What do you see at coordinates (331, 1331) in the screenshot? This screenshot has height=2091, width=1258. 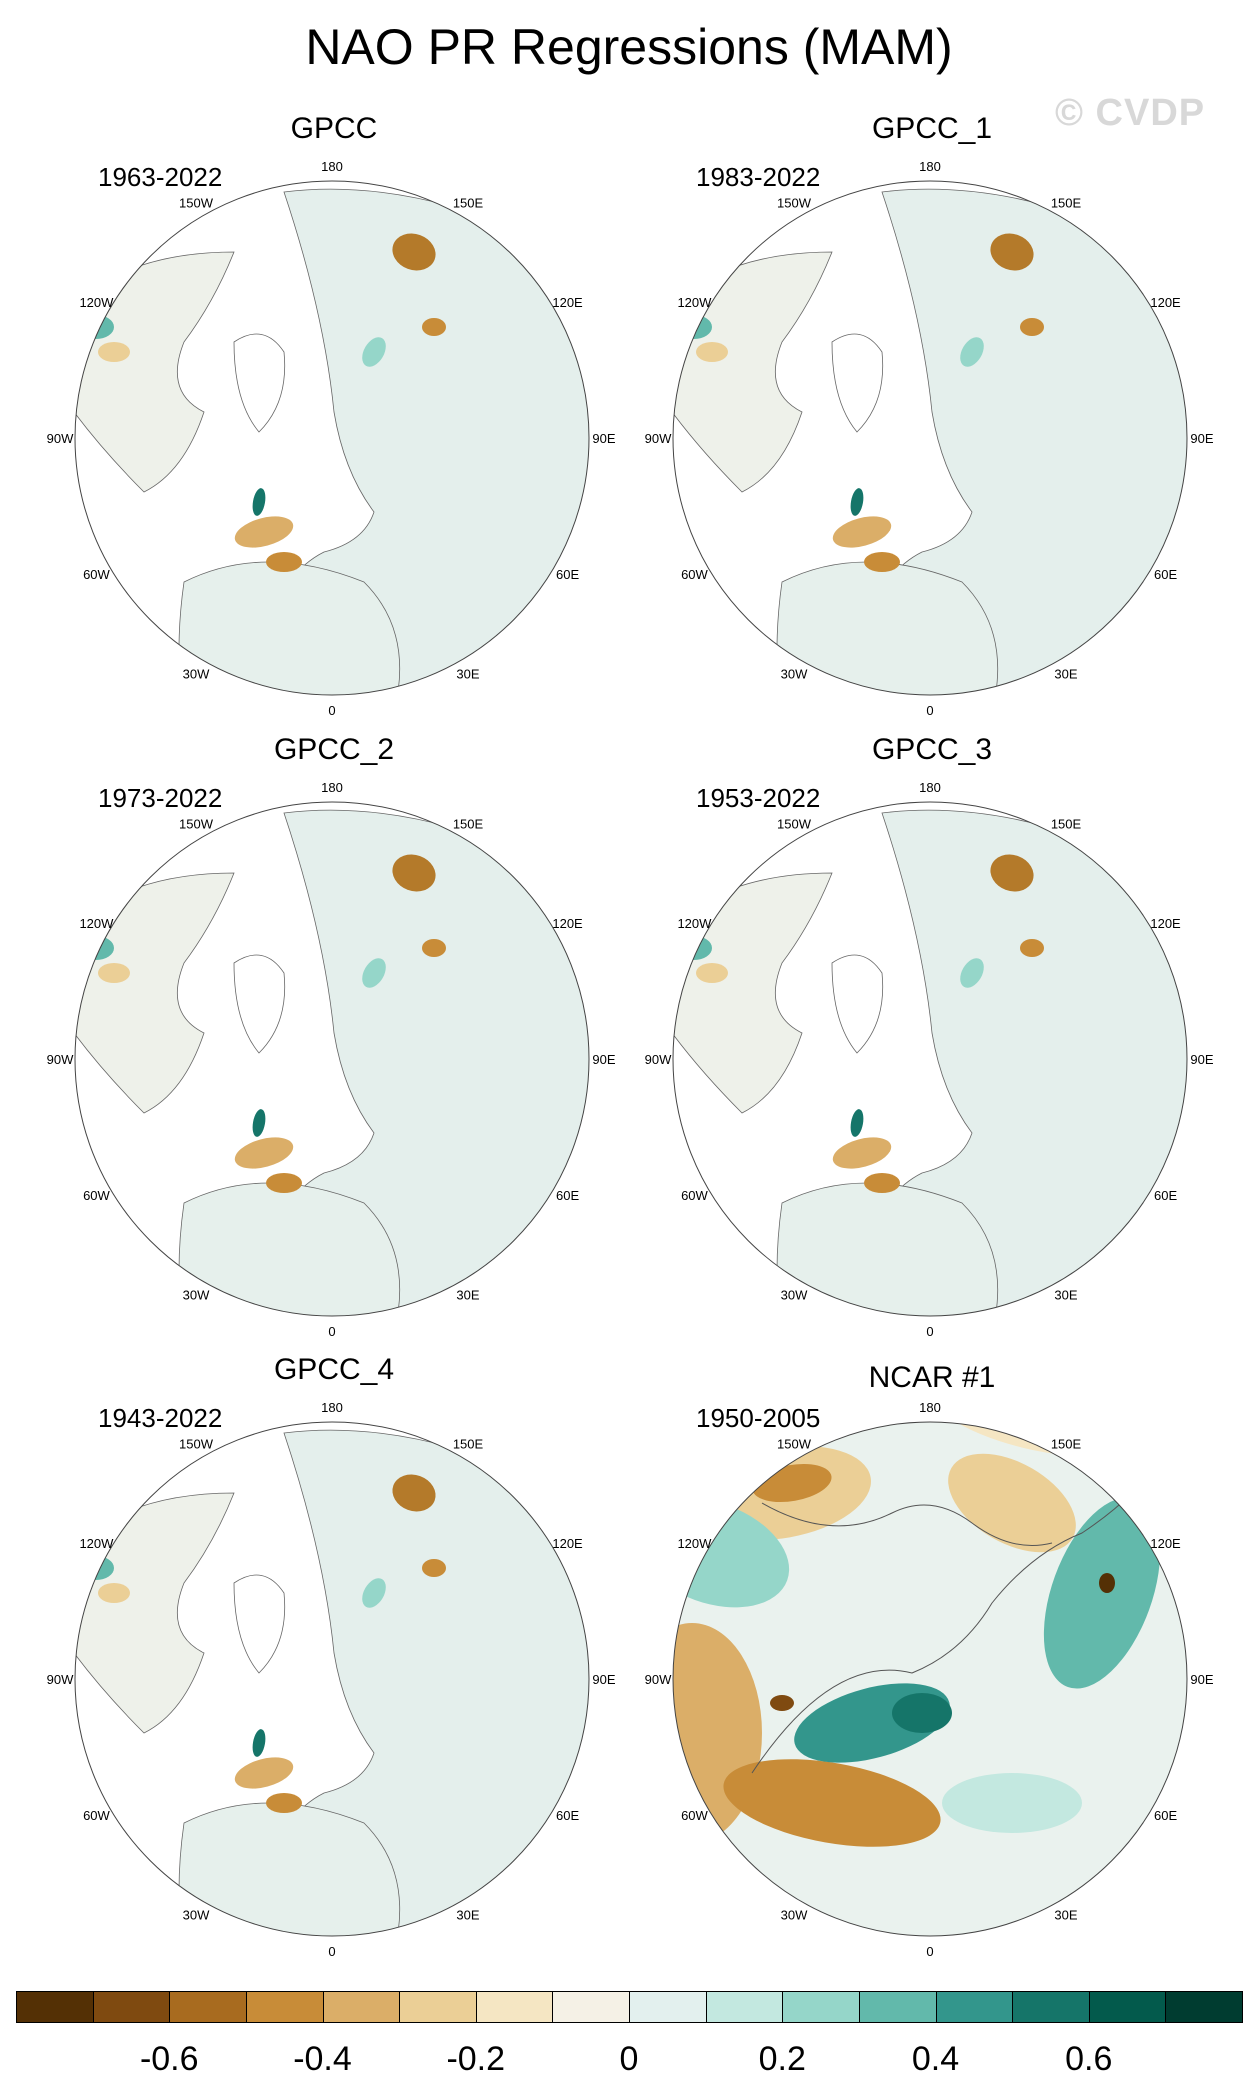 I see `longitude-label: 0` at bounding box center [331, 1331].